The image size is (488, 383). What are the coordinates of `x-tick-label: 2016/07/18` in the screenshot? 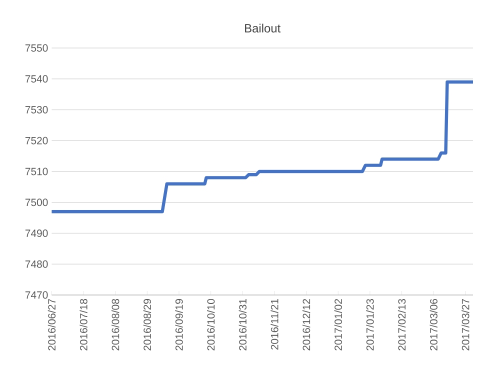 It's located at (84, 324).